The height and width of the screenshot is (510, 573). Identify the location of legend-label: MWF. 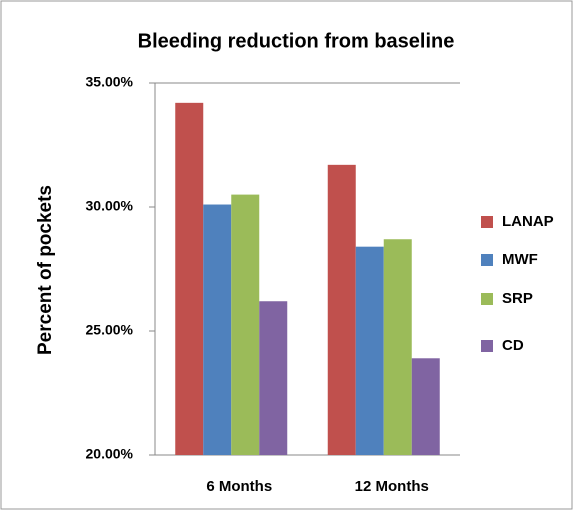
(520, 259).